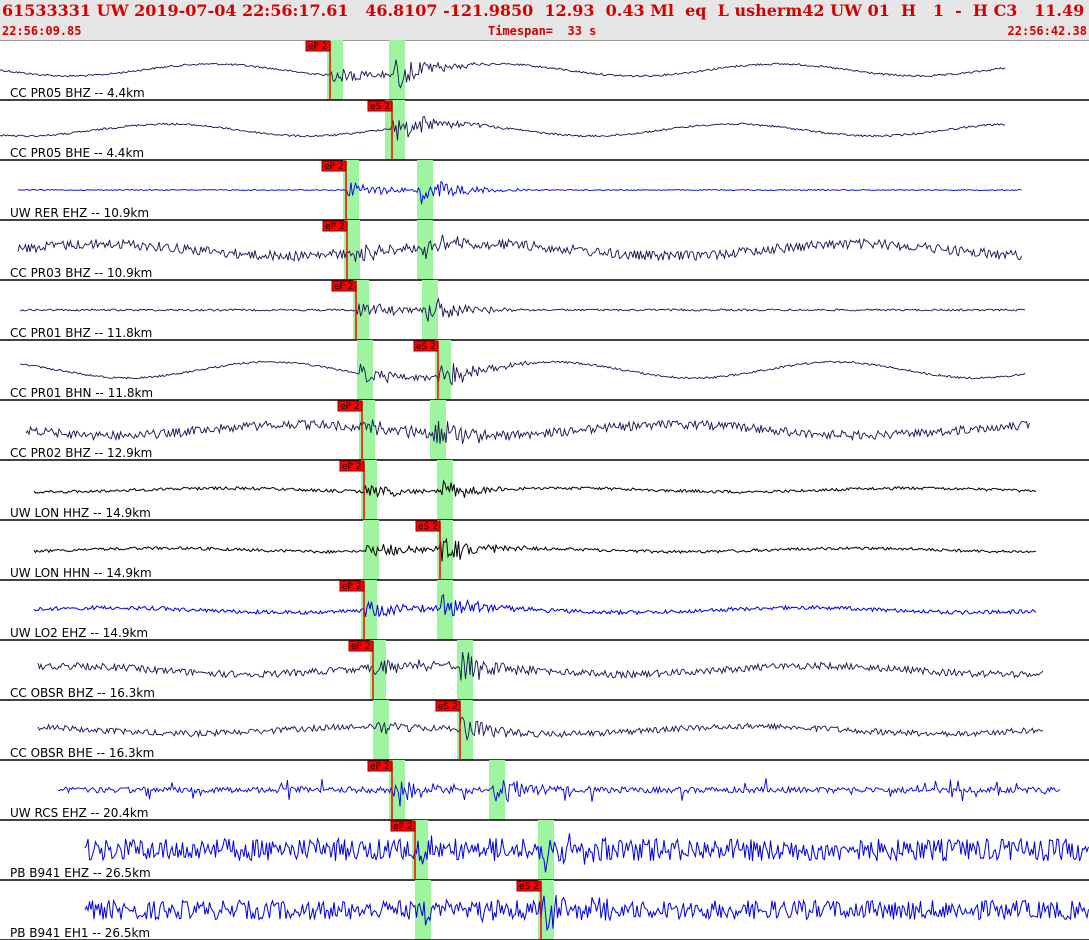 The width and height of the screenshot is (1089, 940). Describe the element at coordinates (1047, 31) in the screenshot. I see `end-time-label: 22:56:42.38` at that location.